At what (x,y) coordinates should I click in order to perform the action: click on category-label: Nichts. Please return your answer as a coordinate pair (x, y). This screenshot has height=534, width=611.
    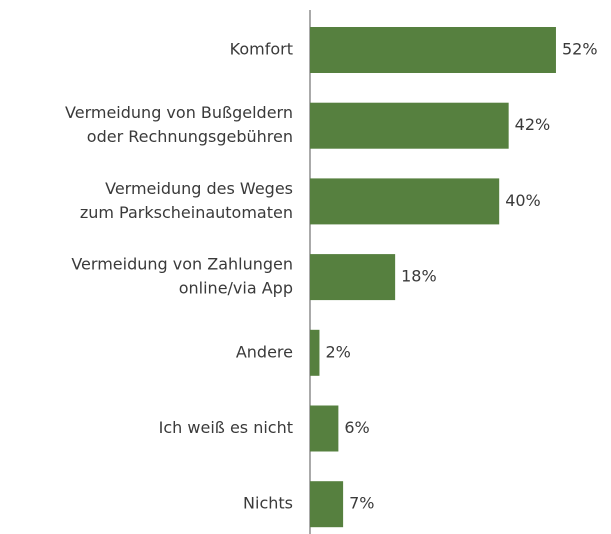
    Looking at the image, I should click on (268, 503).